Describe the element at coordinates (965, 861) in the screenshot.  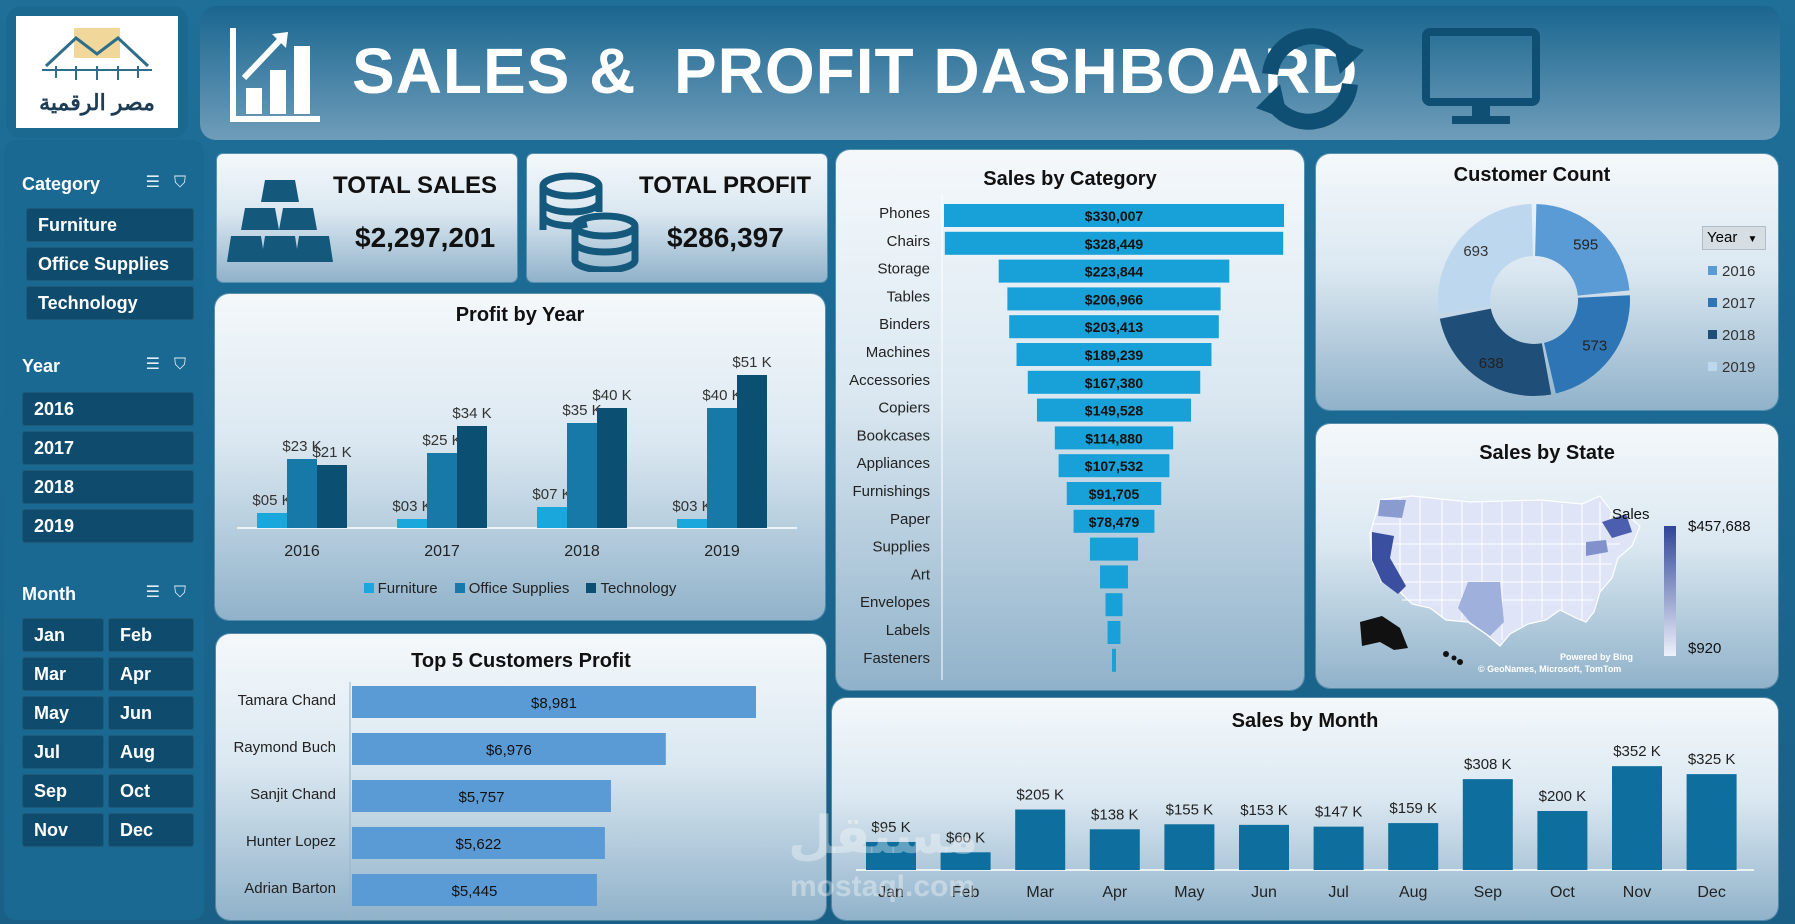
I see `month-bar-feb` at that location.